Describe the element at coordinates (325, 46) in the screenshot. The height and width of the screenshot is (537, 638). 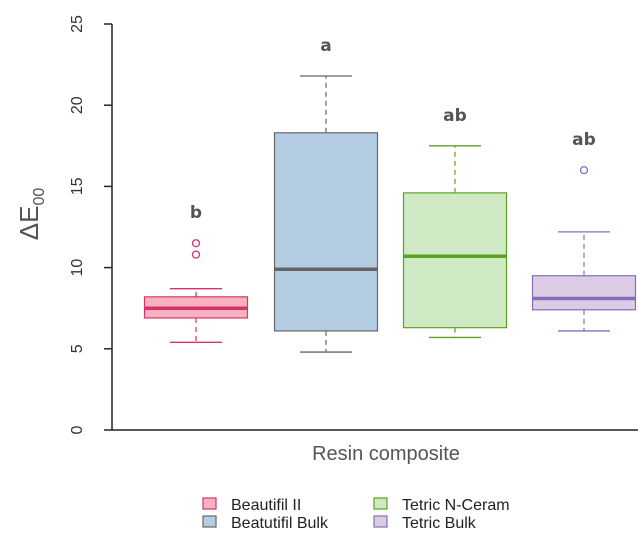
I see `significance-label: a` at that location.